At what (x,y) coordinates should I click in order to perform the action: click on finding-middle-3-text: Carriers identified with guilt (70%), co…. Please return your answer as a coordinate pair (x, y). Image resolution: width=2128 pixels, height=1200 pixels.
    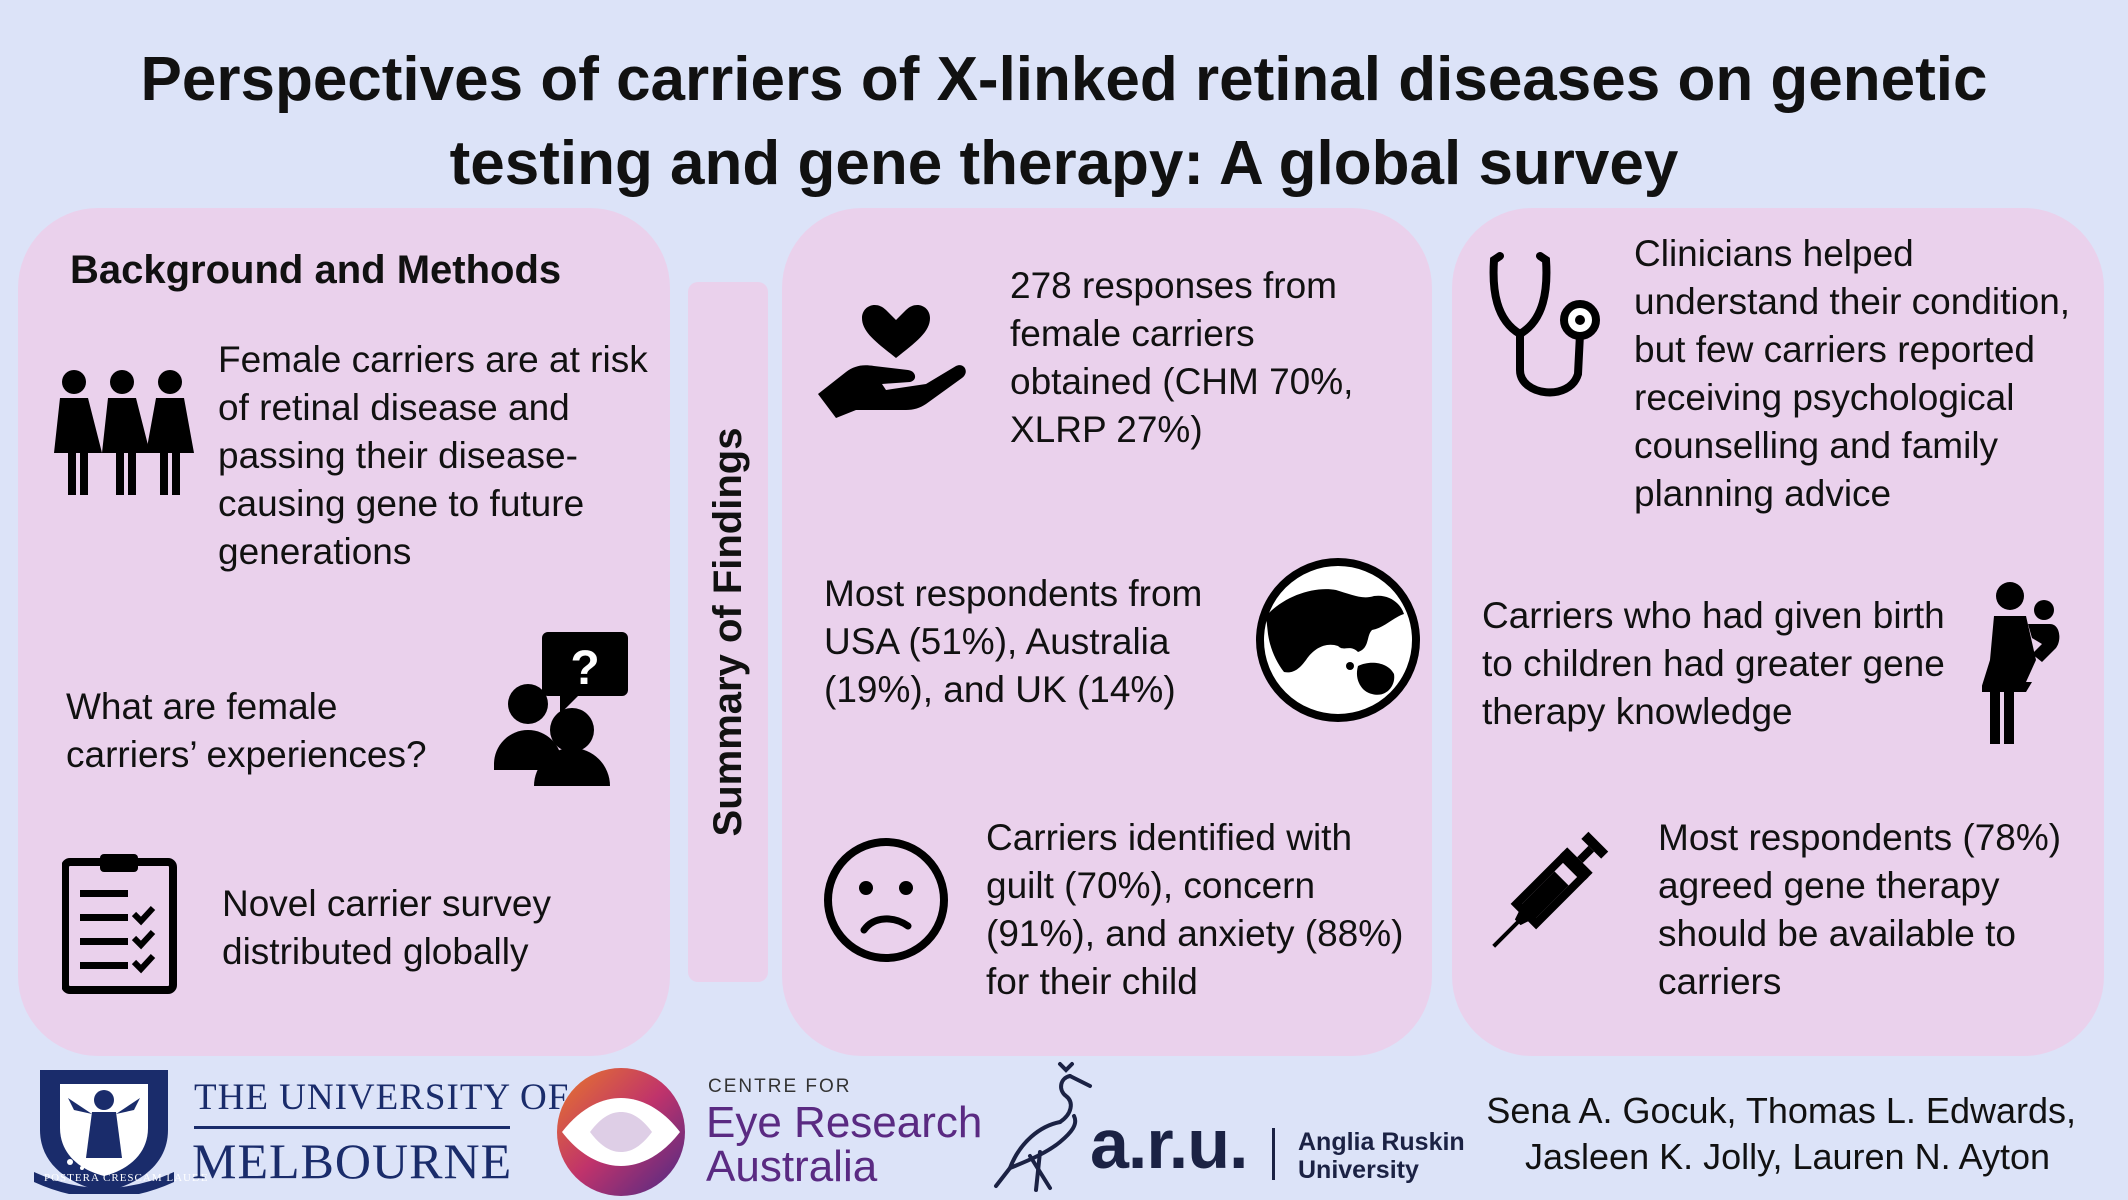
    Looking at the image, I should click on (1195, 909).